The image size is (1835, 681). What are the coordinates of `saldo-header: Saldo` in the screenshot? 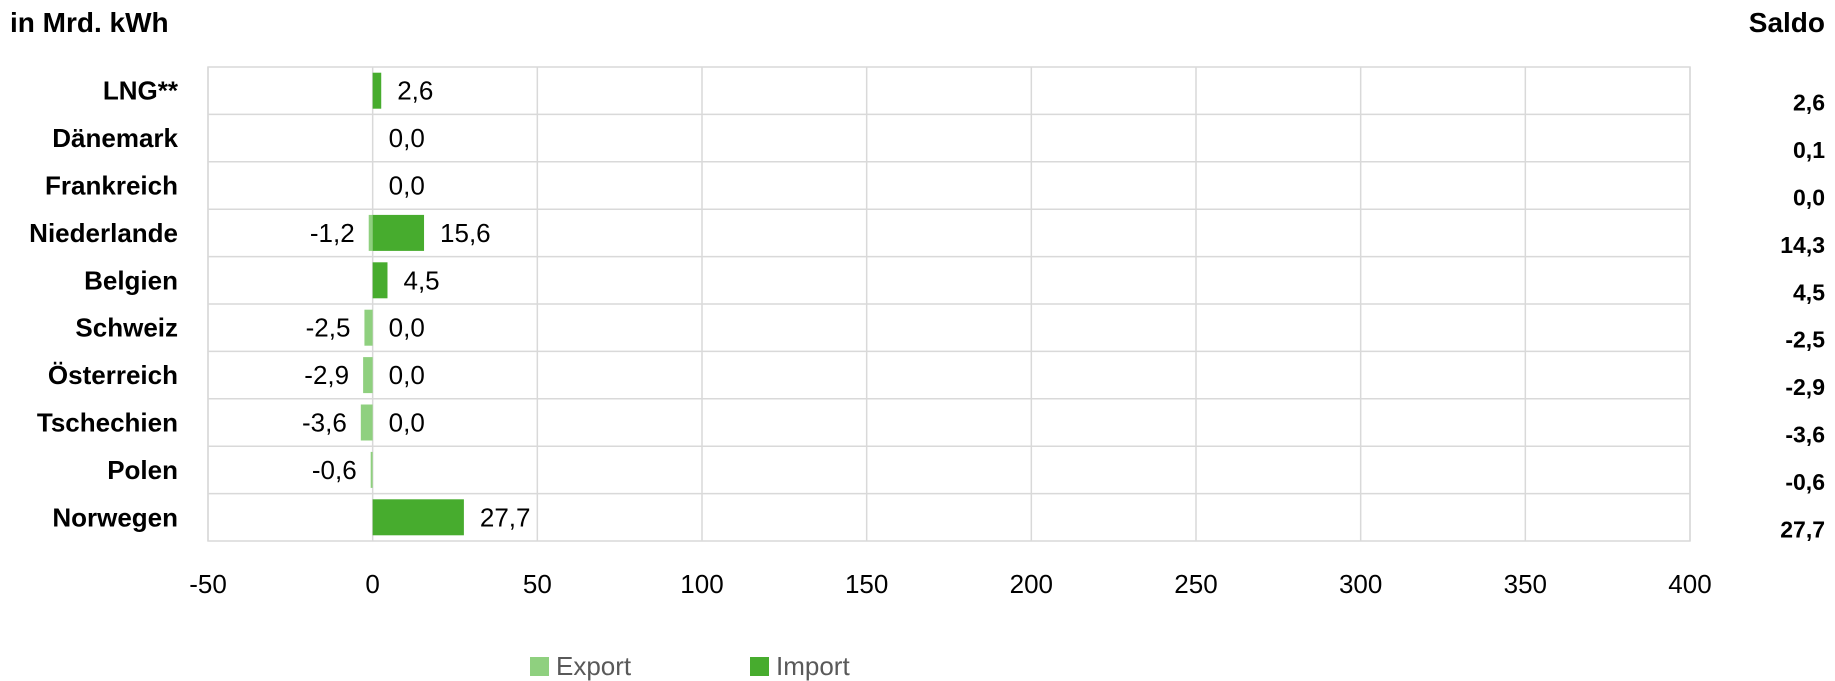 It's located at (1787, 22).